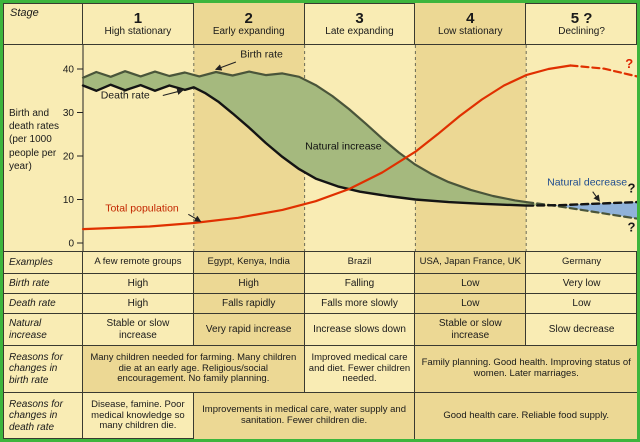 Image resolution: width=640 pixels, height=442 pixels. What do you see at coordinates (69, 200) in the screenshot?
I see `svg-text: 10` at bounding box center [69, 200].